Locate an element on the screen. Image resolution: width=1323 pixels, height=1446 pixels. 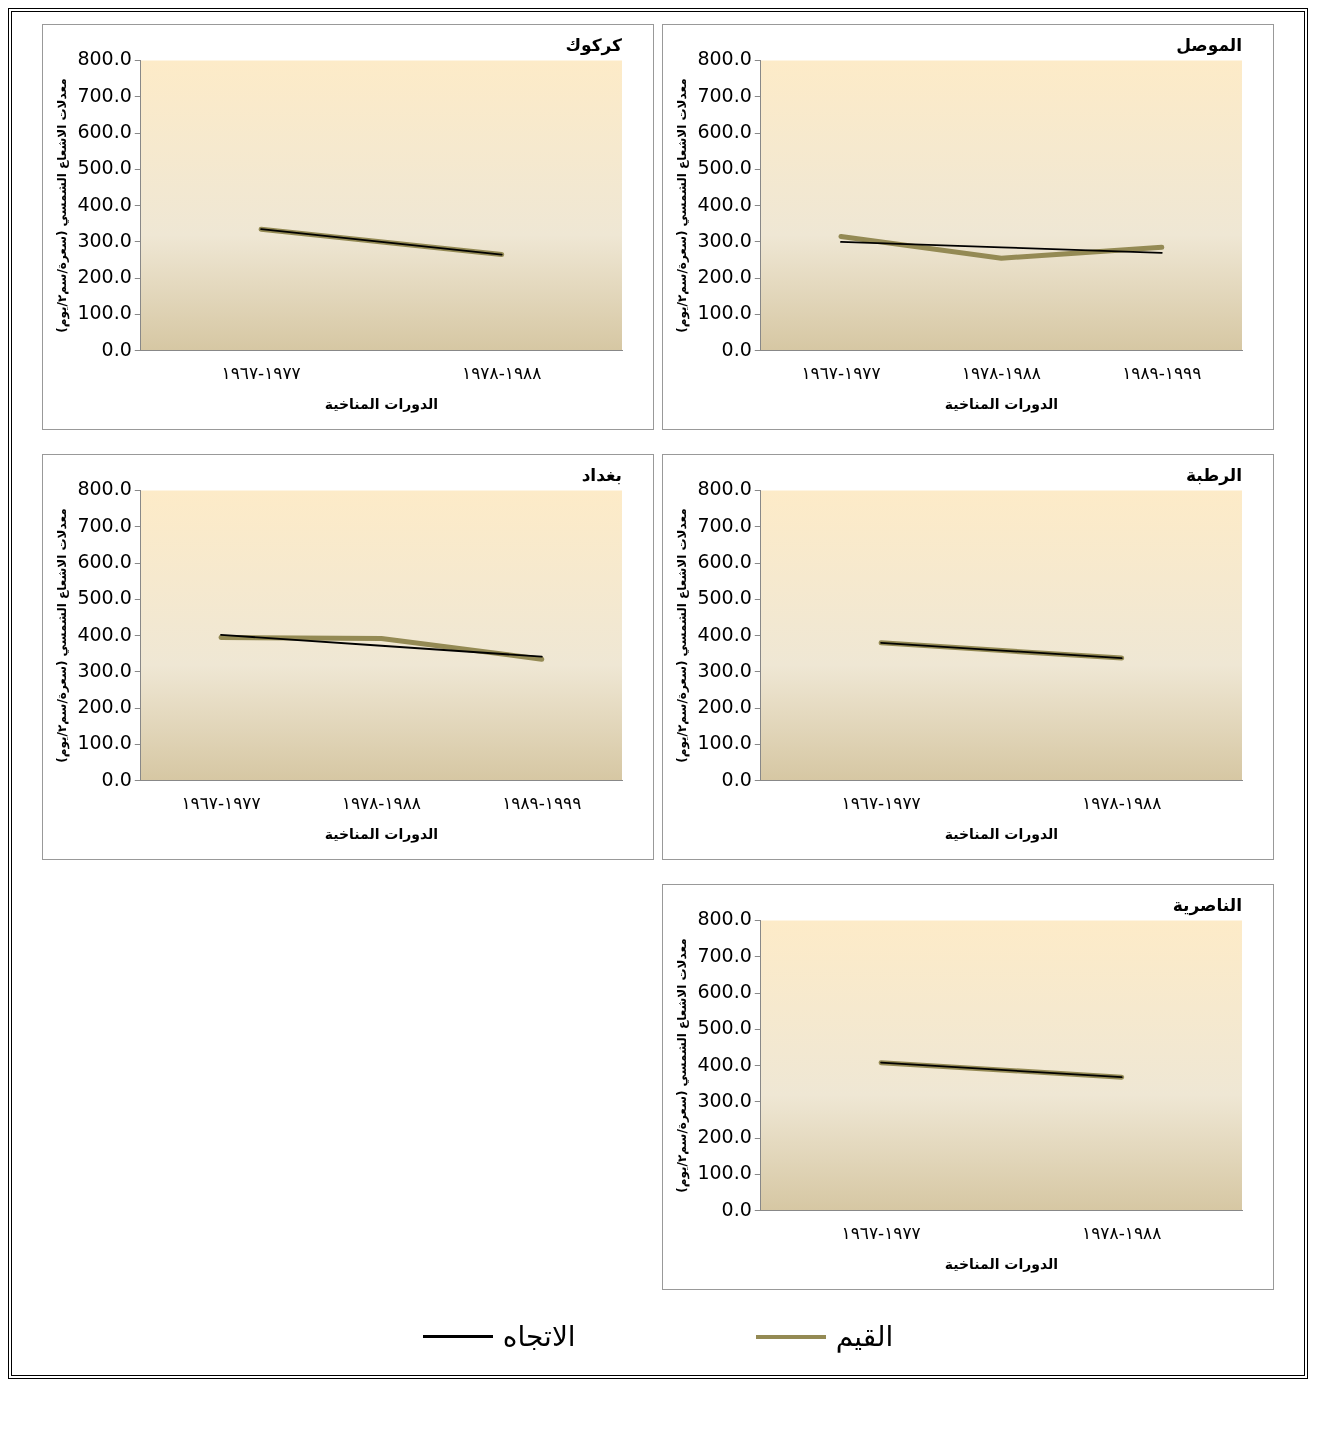
chart-title: الموصل is located at coordinates (1209, 45).